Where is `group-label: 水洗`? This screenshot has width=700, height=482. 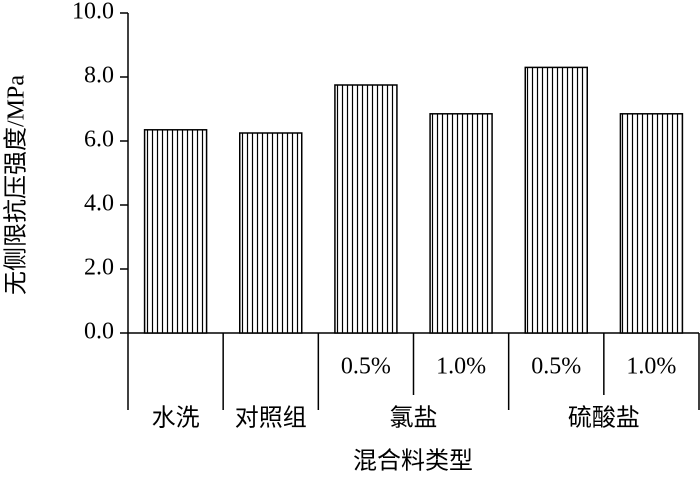
group-label: 水洗 is located at coordinates (176, 418).